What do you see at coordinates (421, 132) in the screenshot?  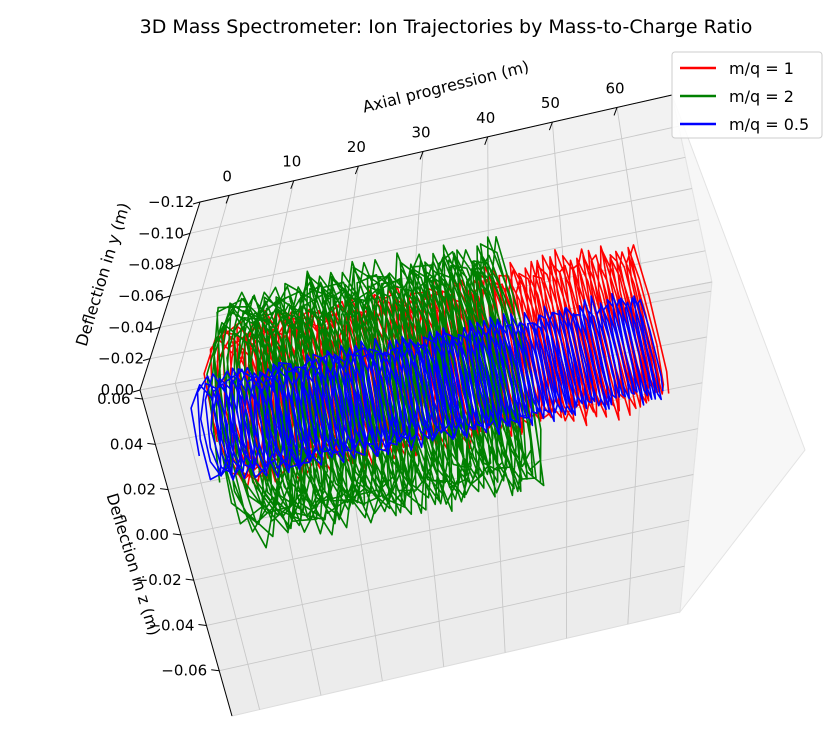 I see `x-tick-label: 30` at bounding box center [421, 132].